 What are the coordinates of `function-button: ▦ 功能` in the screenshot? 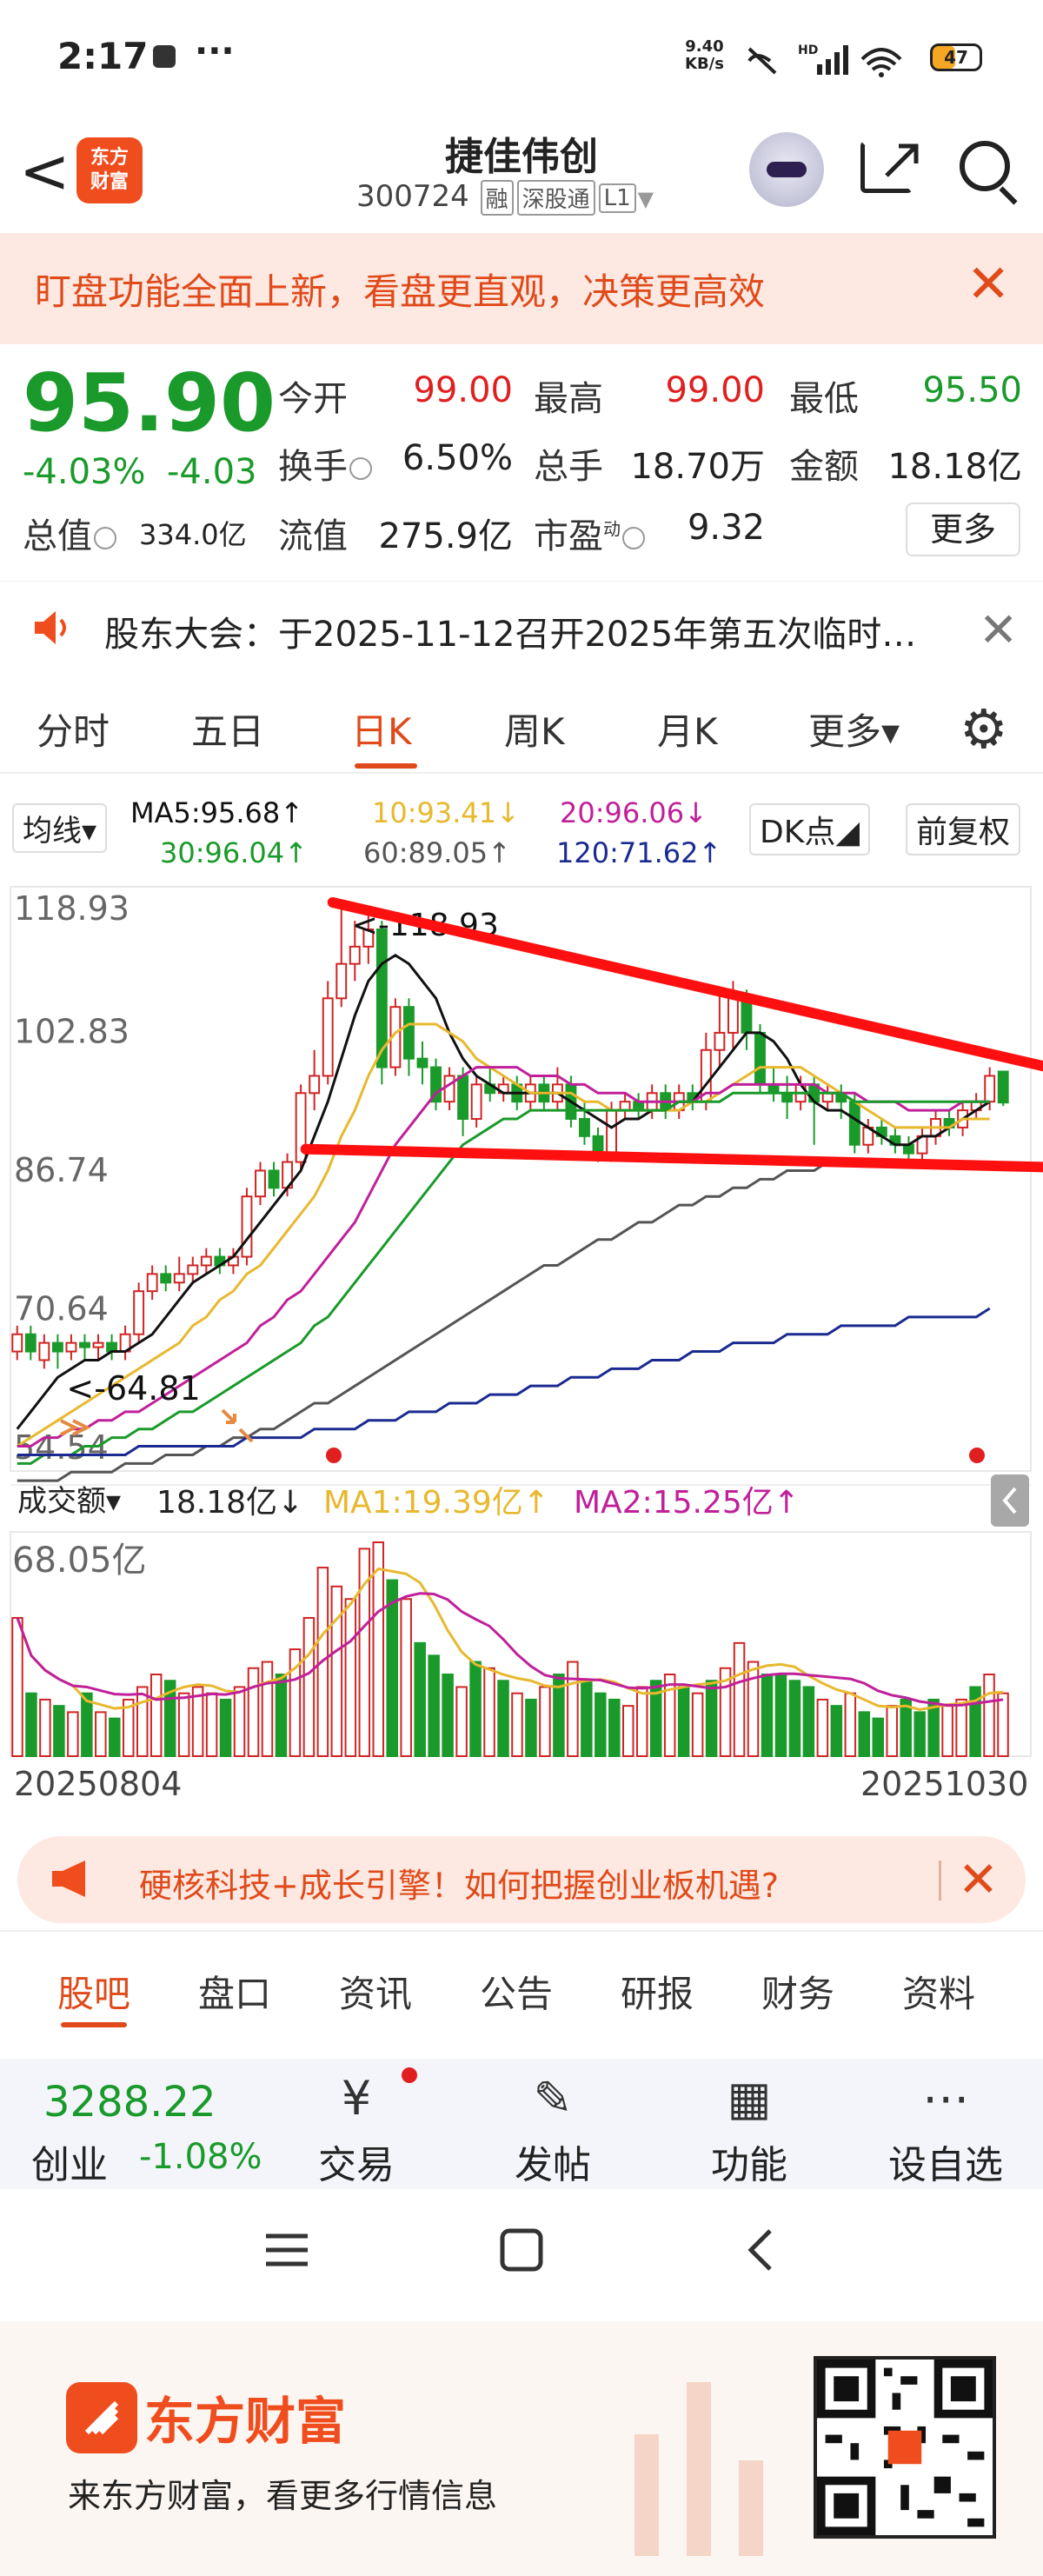 It's located at (749, 2124).